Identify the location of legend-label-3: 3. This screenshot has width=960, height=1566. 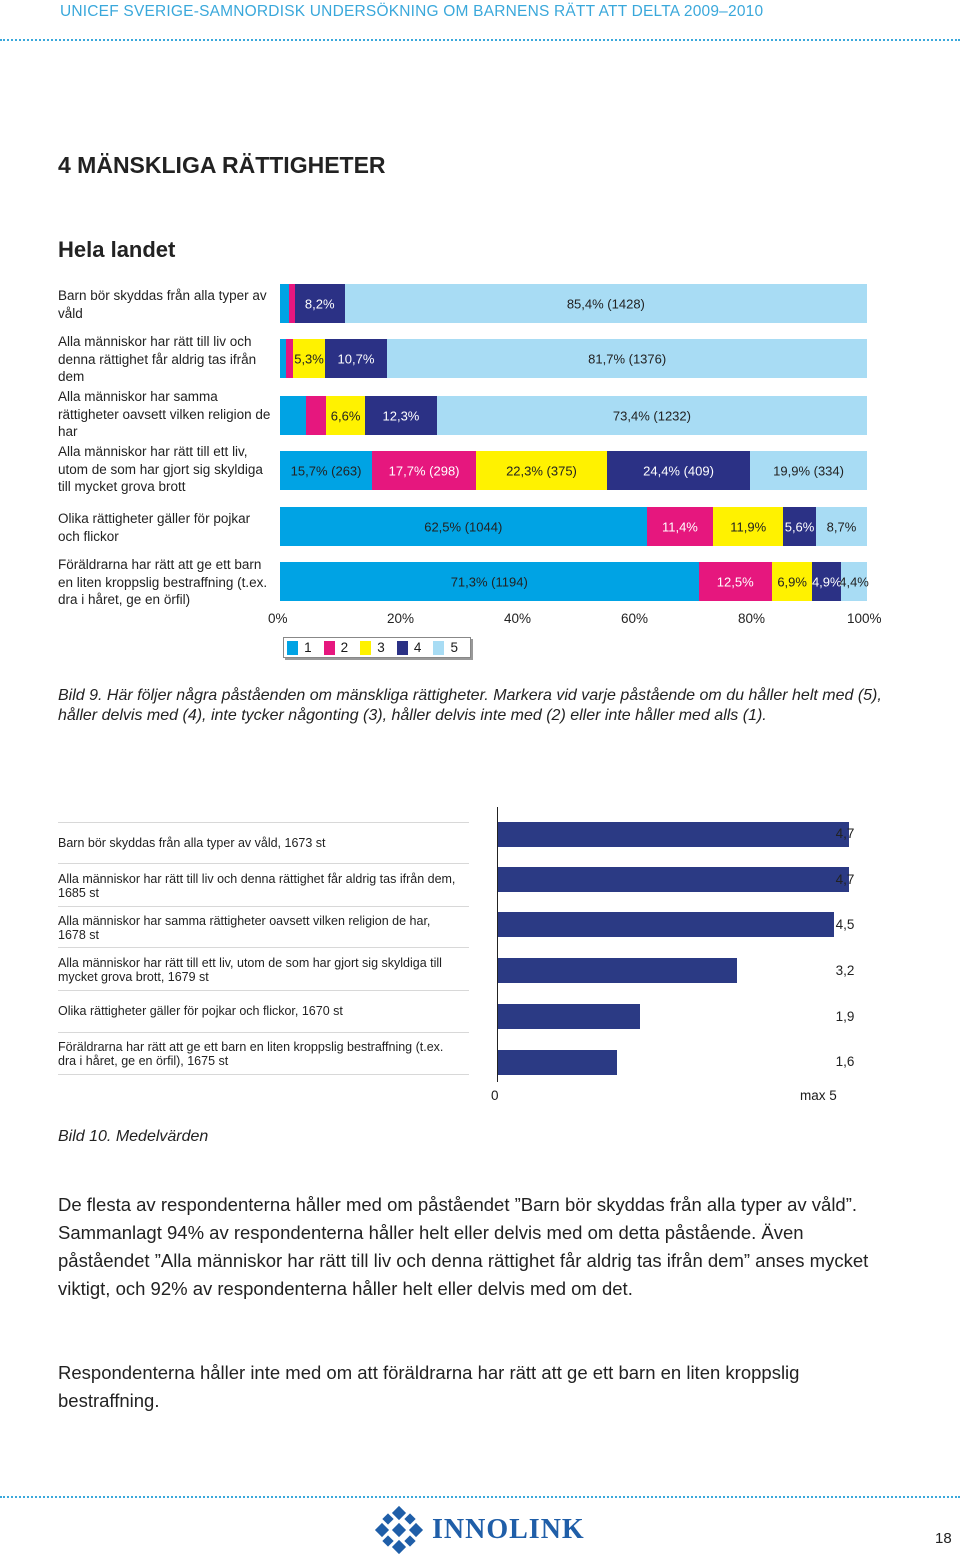
(381, 647).